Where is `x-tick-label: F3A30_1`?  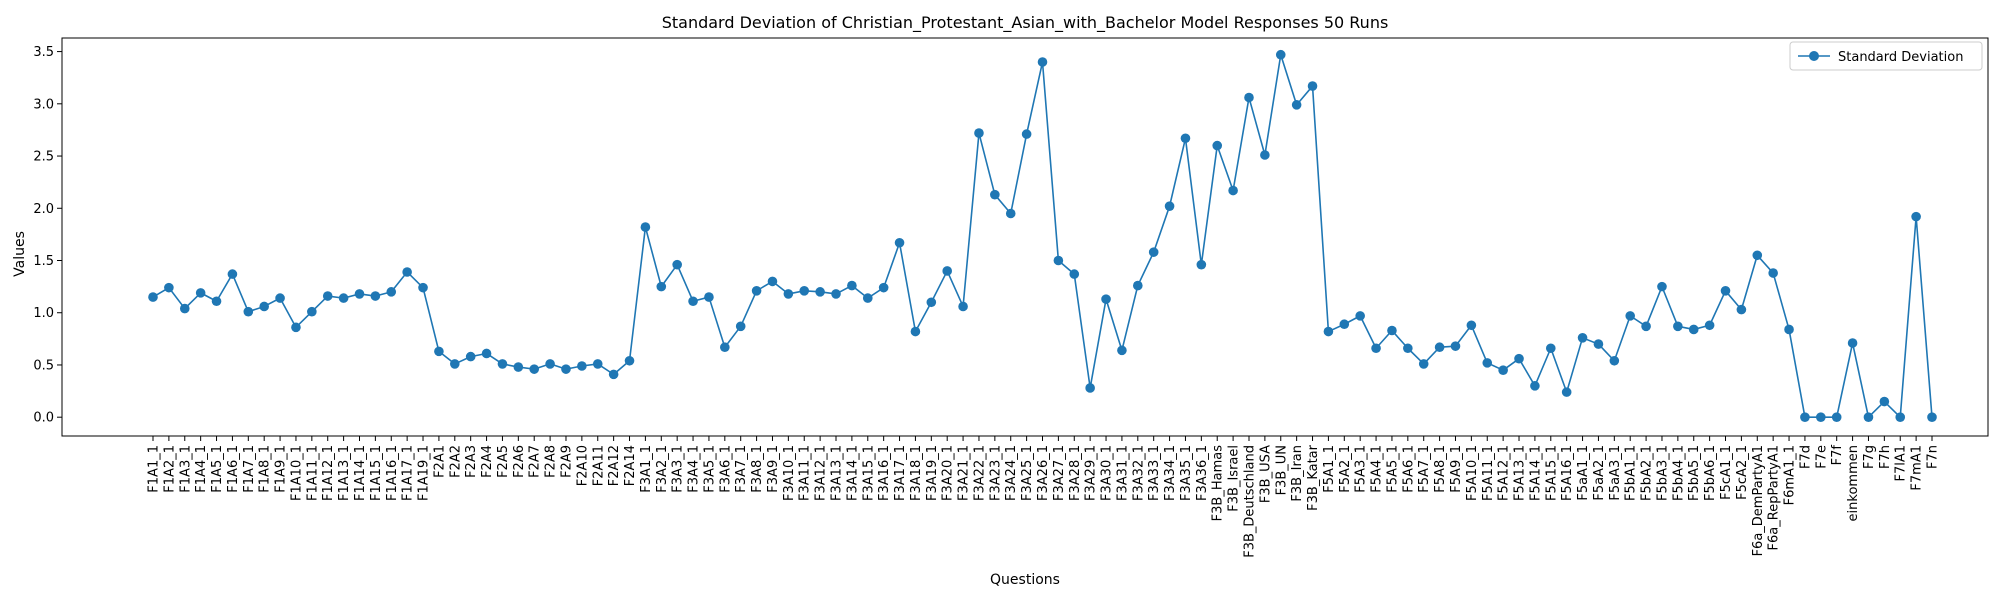 x-tick-label: F3A30_1 is located at coordinates (1107, 473).